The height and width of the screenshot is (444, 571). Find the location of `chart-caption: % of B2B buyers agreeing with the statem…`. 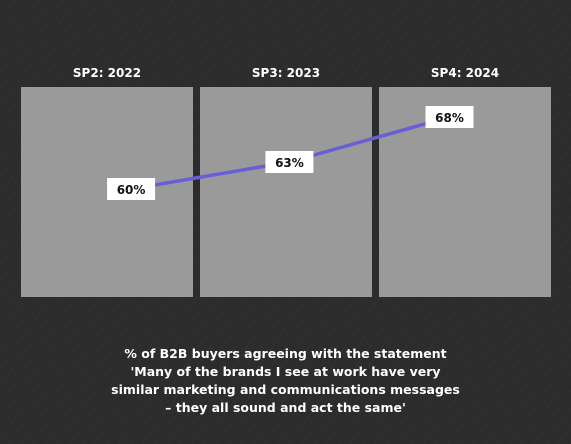

chart-caption: % of B2B buyers agreeing with the statem… is located at coordinates (285, 381).